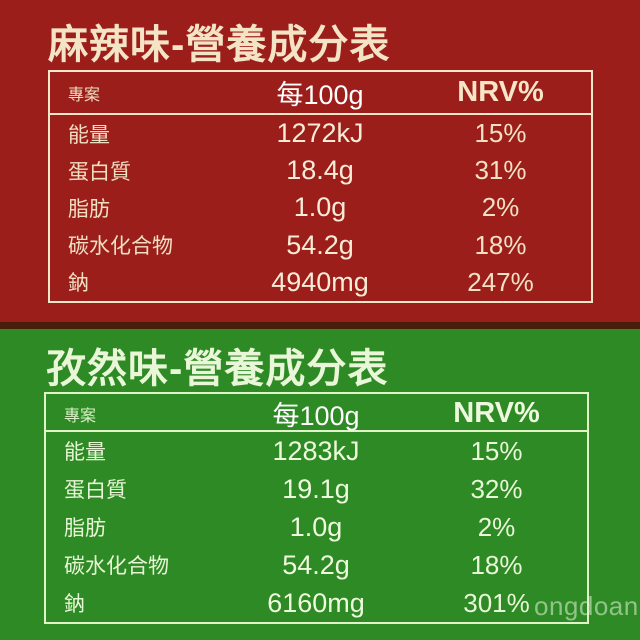 This screenshot has width=640, height=640. What do you see at coordinates (217, 369) in the screenshot?
I see `section-title-ziran: 孜然味-營養成分表` at bounding box center [217, 369].